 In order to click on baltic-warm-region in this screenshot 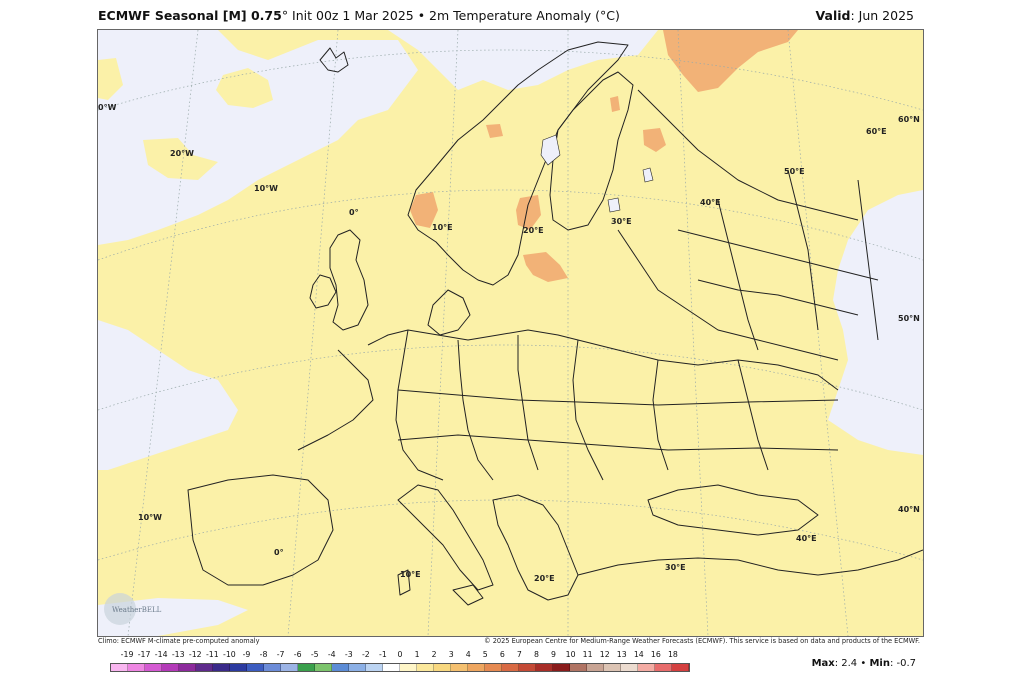, I will do `click(545, 267)`.